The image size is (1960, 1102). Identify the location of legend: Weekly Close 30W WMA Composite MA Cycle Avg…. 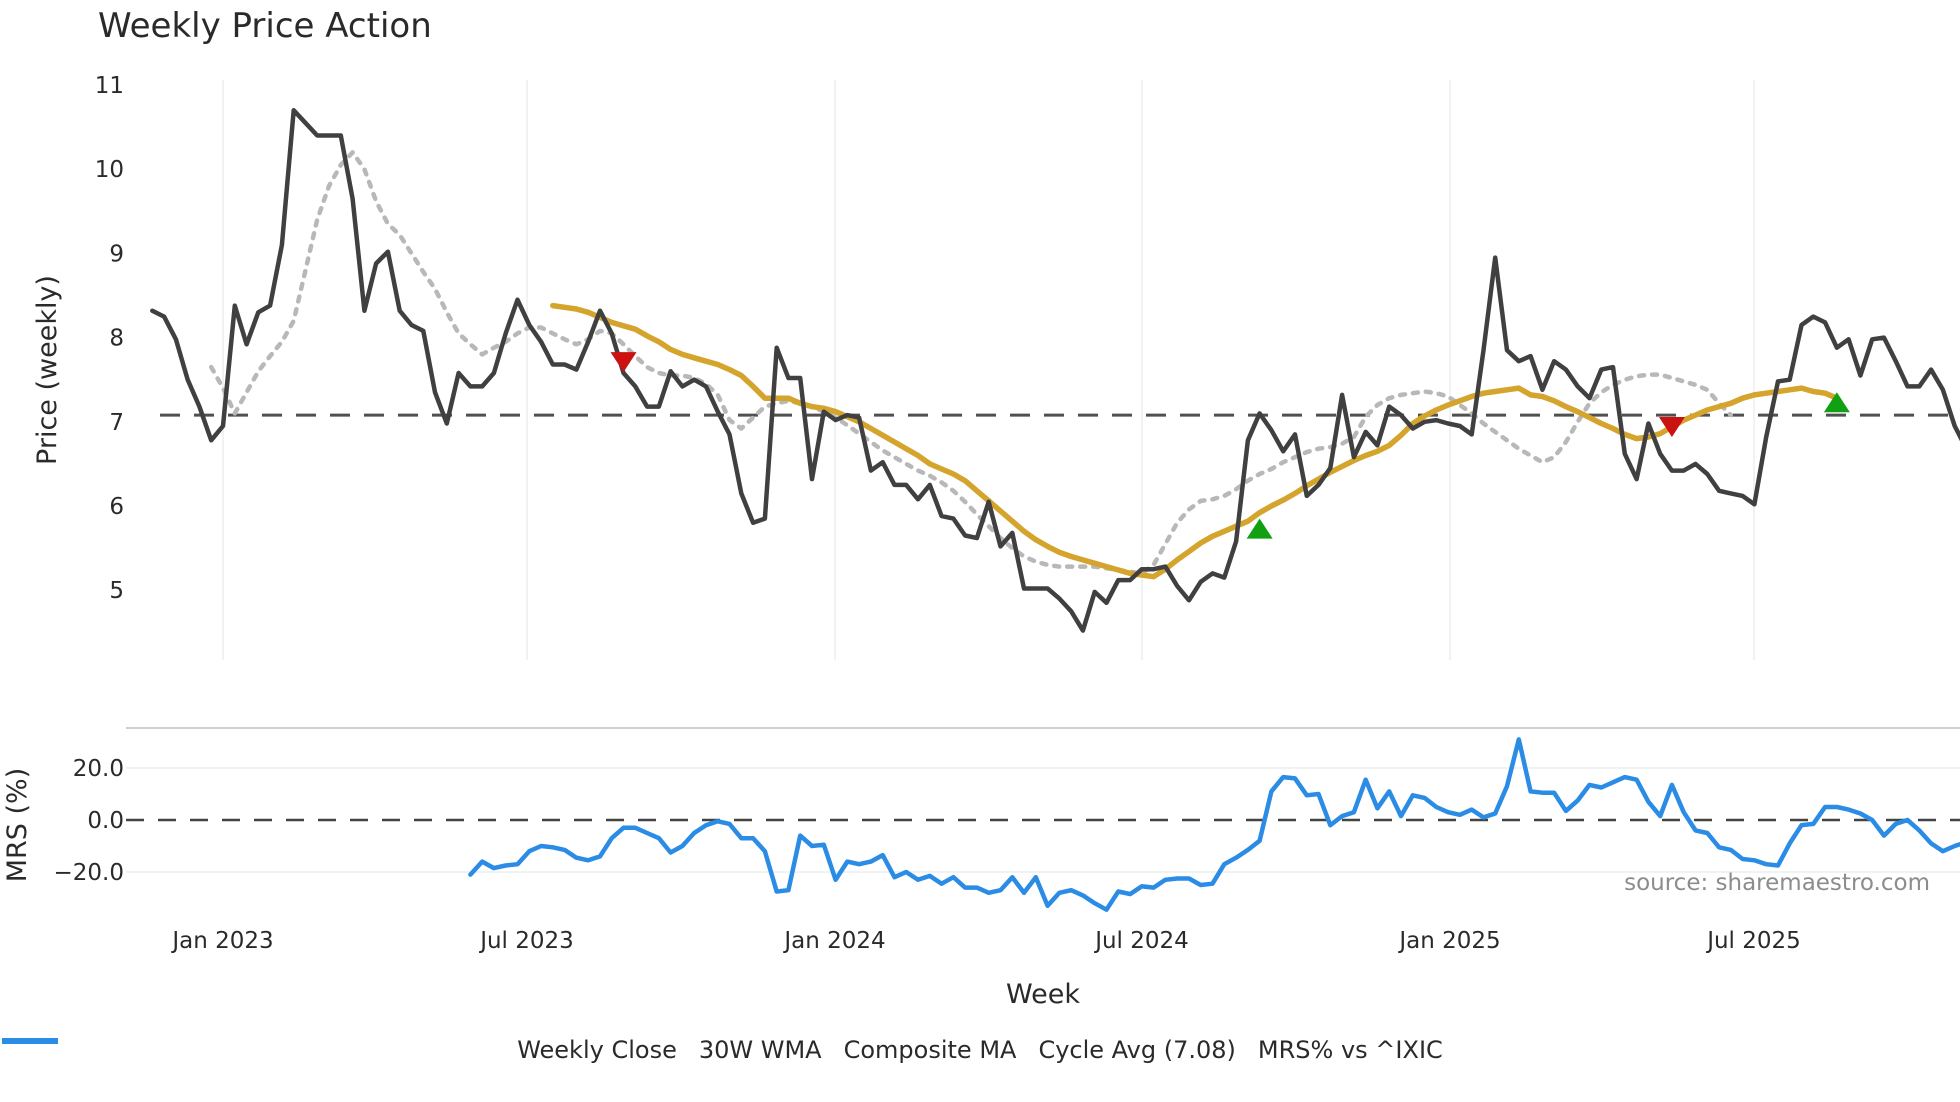
(980, 1050).